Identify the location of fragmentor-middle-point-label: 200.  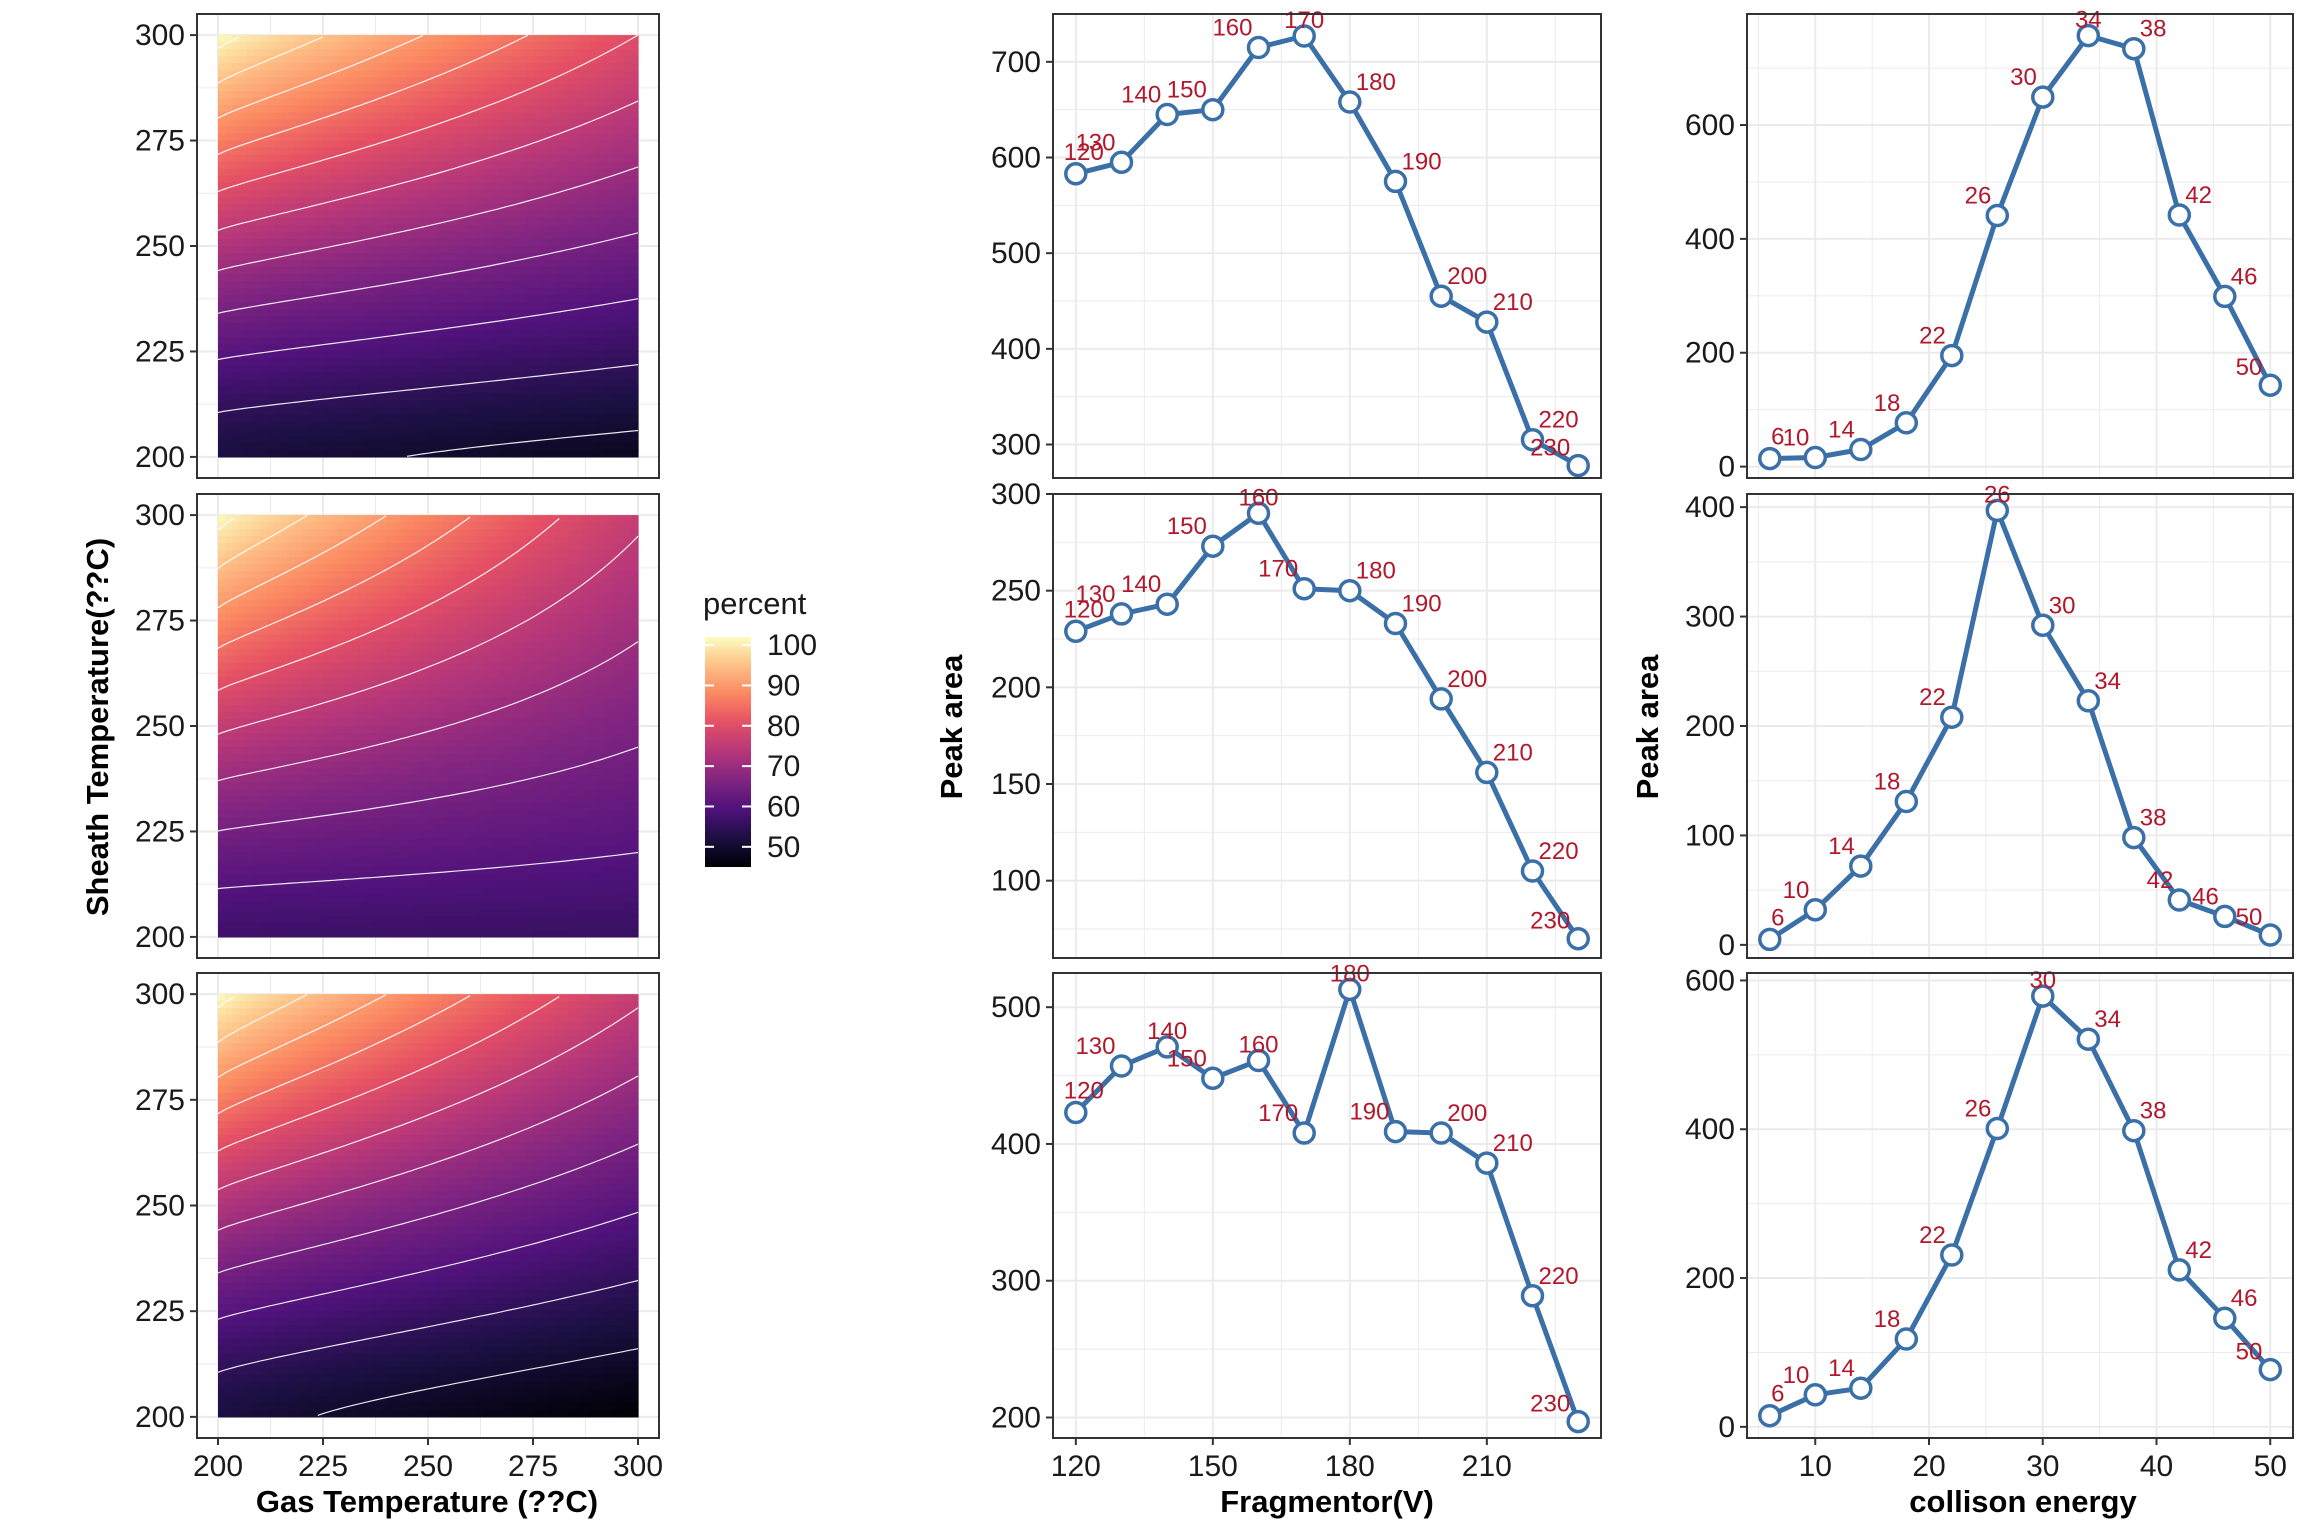
(1467, 679).